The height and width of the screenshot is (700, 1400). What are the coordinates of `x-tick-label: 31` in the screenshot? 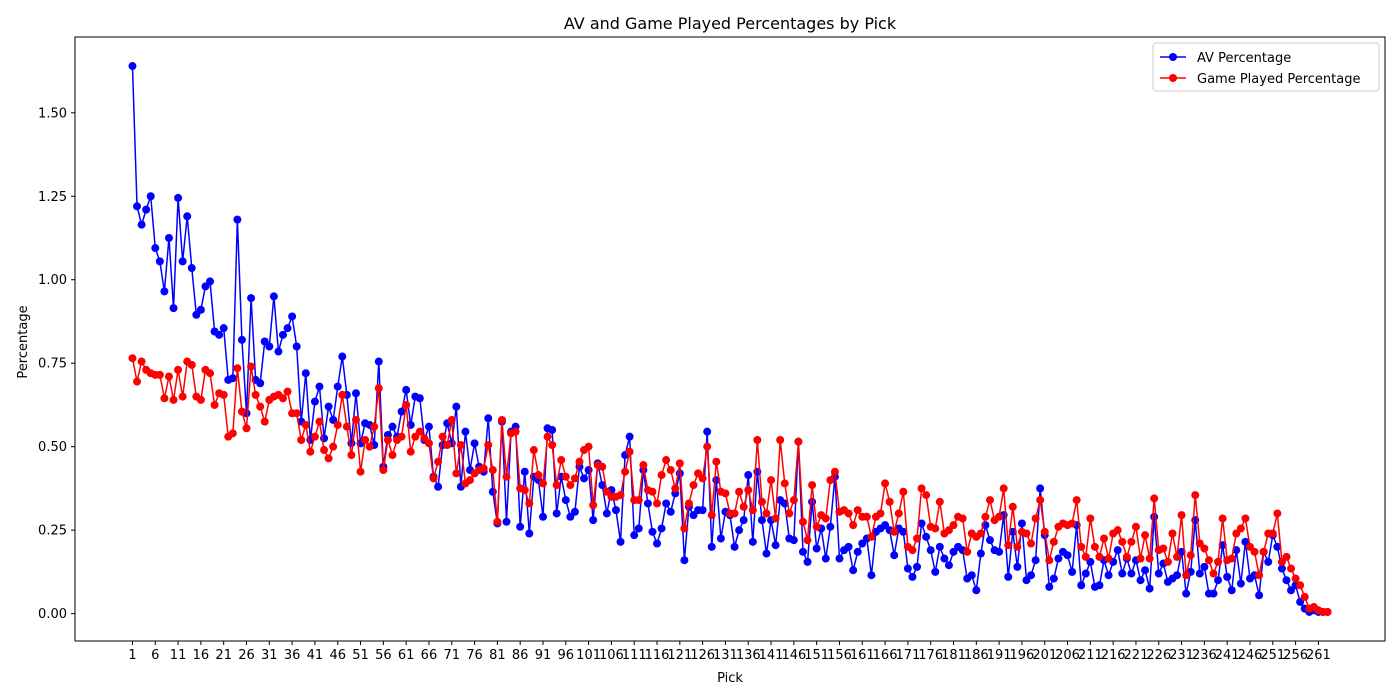 It's located at (269, 655).